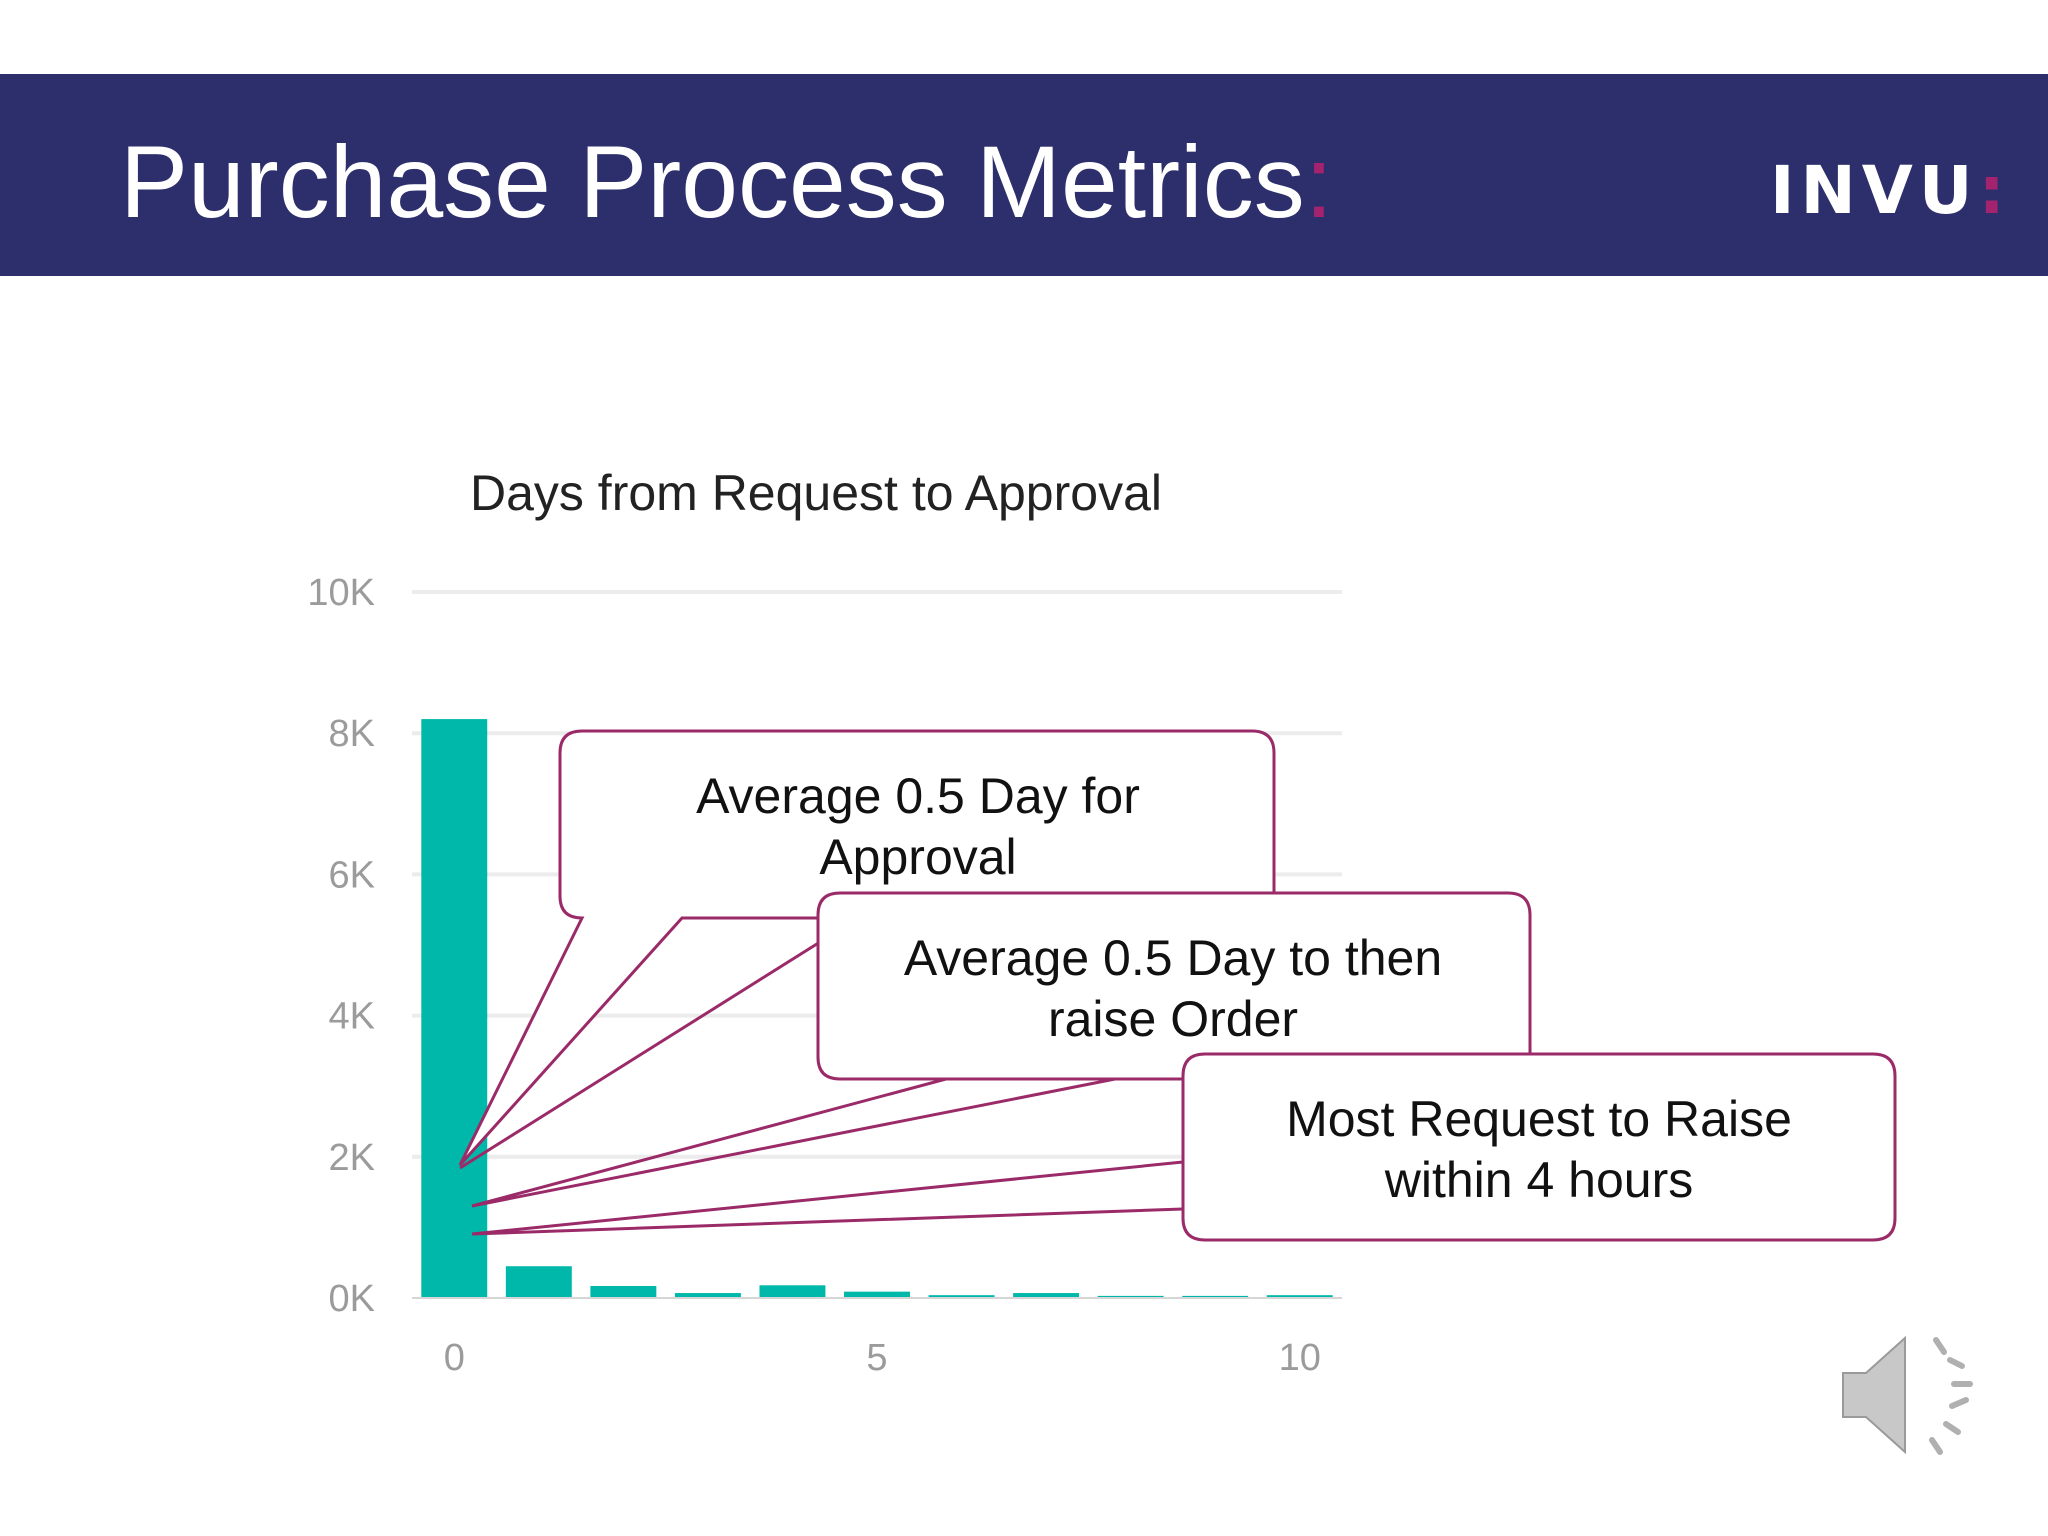 This screenshot has height=1536, width=2048. I want to click on callout-raise-order-line1: Average 0.5 Day to then, so click(1173, 958).